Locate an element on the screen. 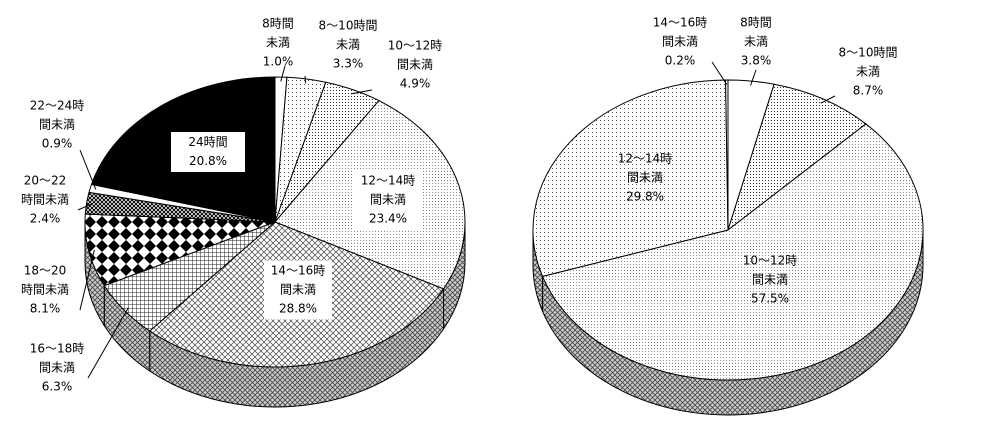  value-label: 0.9% is located at coordinates (57, 143).